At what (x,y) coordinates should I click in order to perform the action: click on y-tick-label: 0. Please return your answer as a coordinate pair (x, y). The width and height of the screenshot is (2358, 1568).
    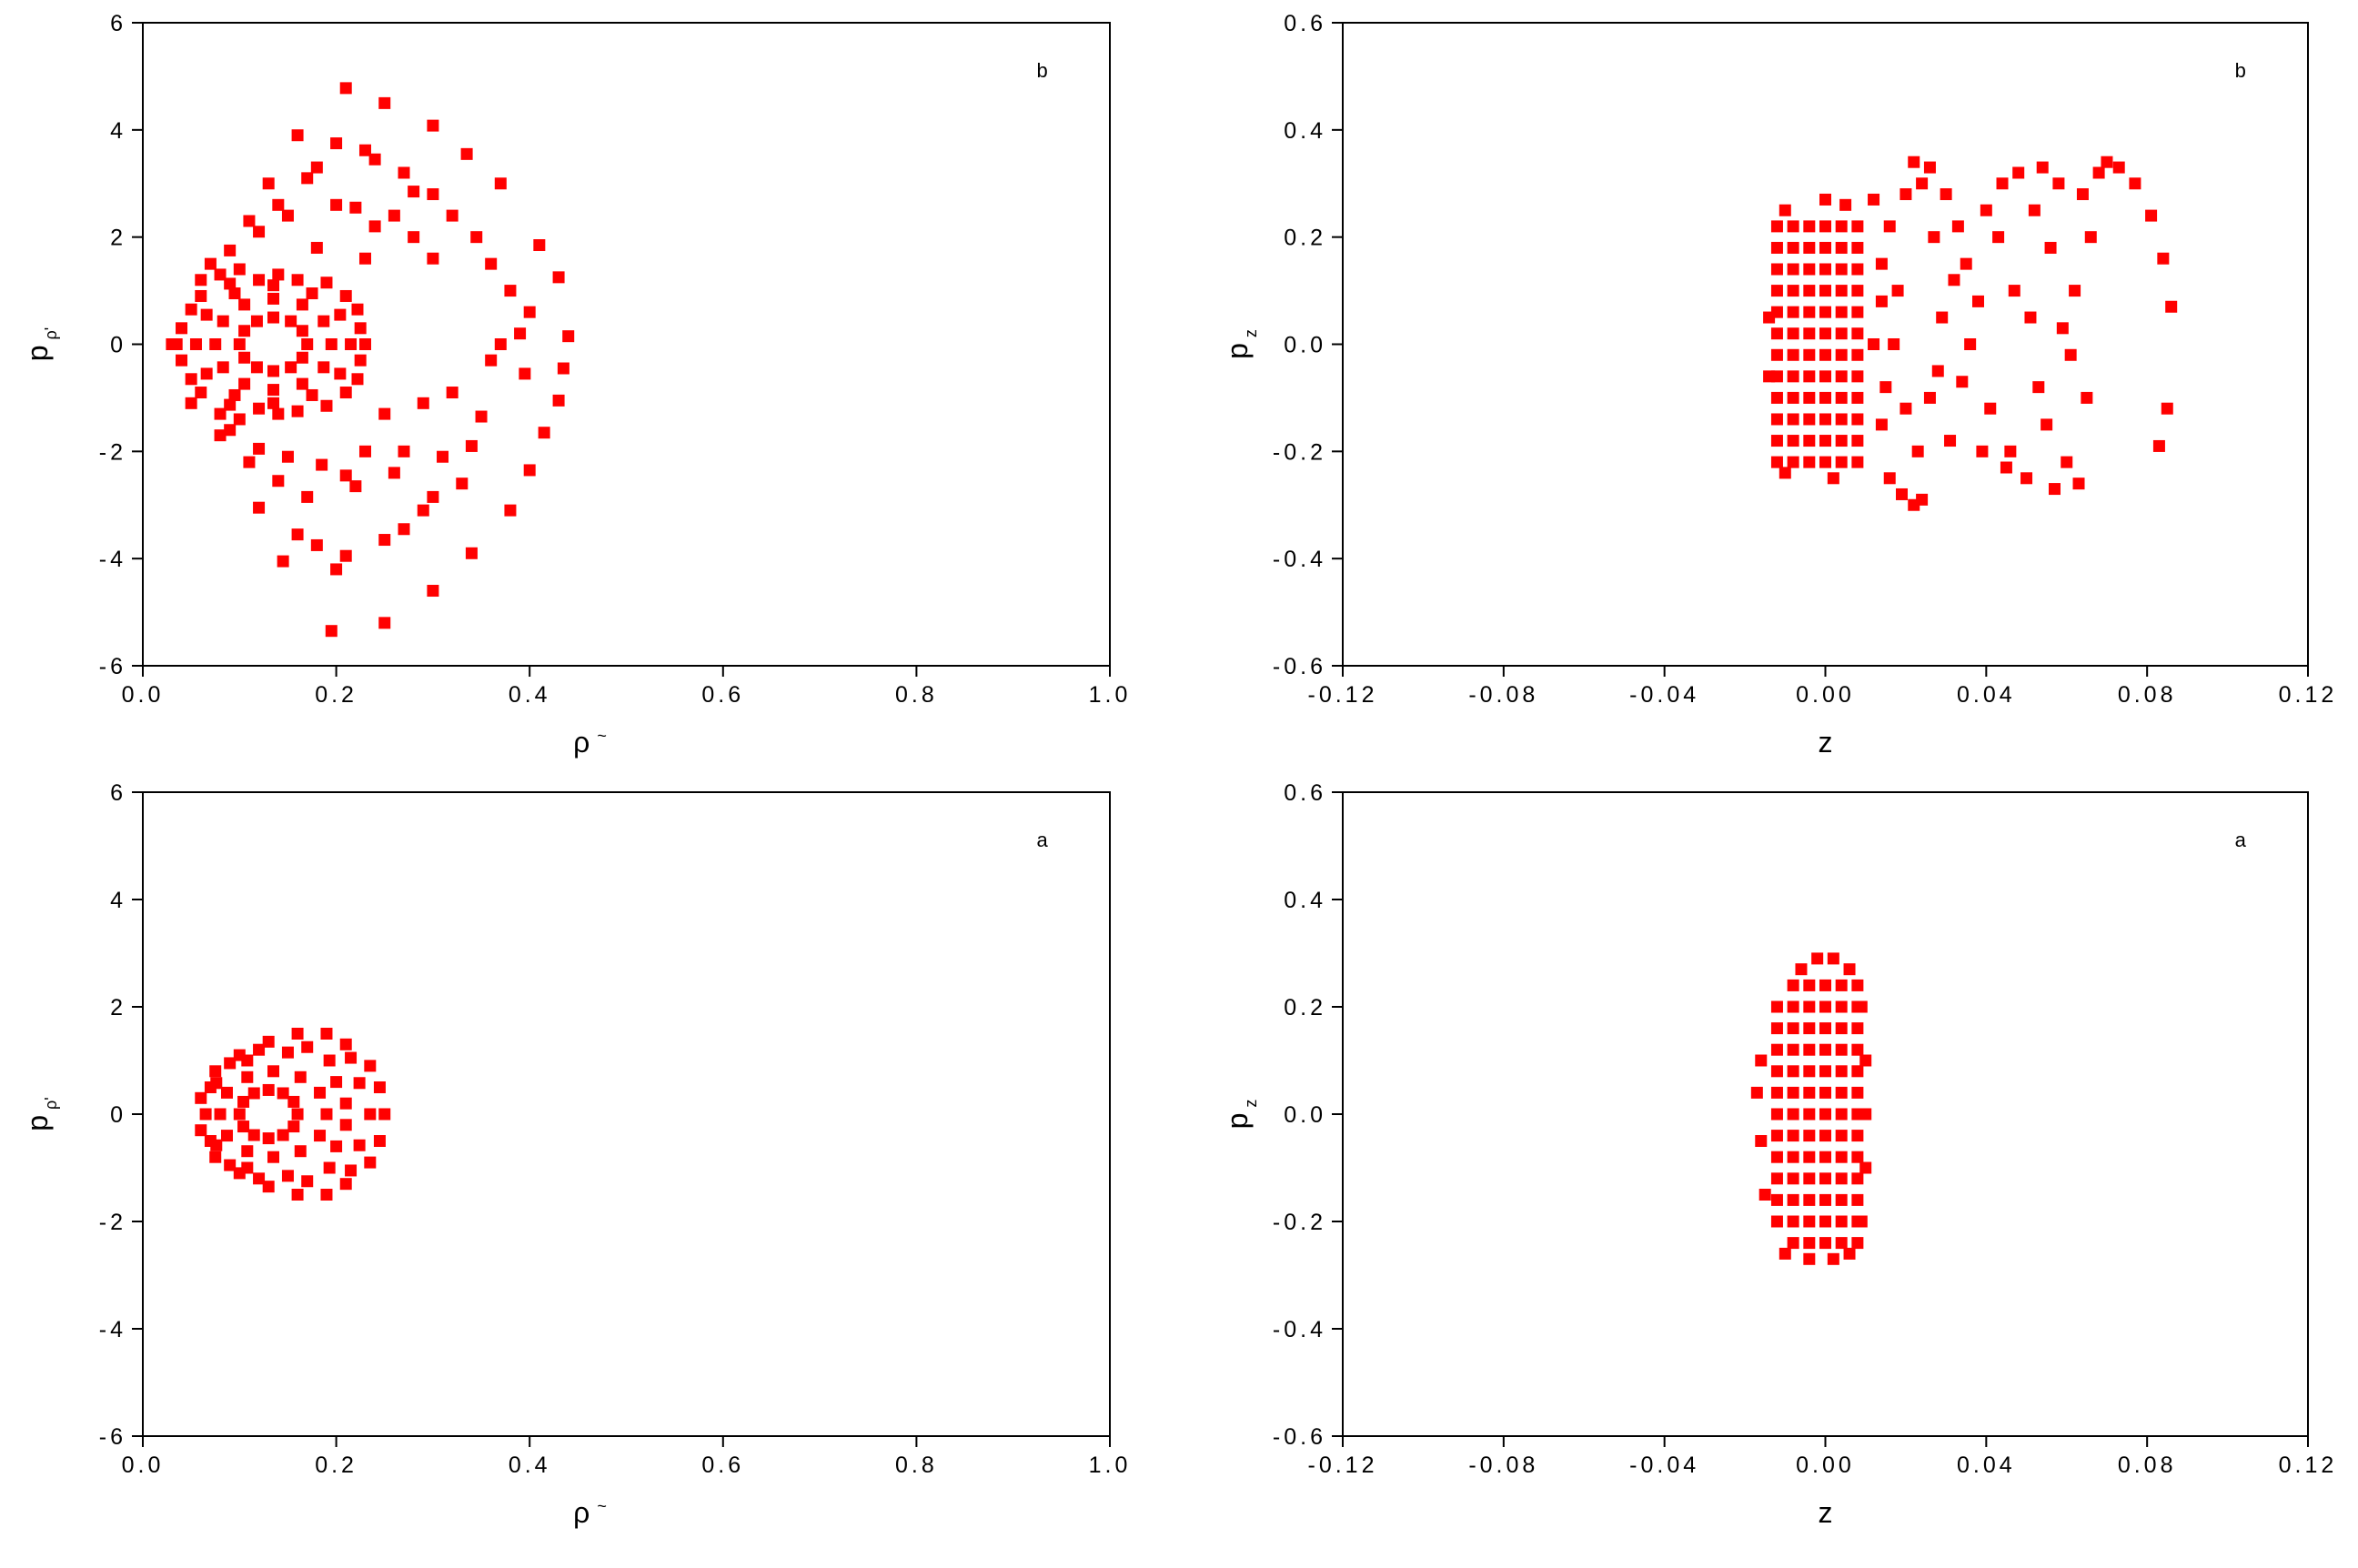
    Looking at the image, I should click on (118, 345).